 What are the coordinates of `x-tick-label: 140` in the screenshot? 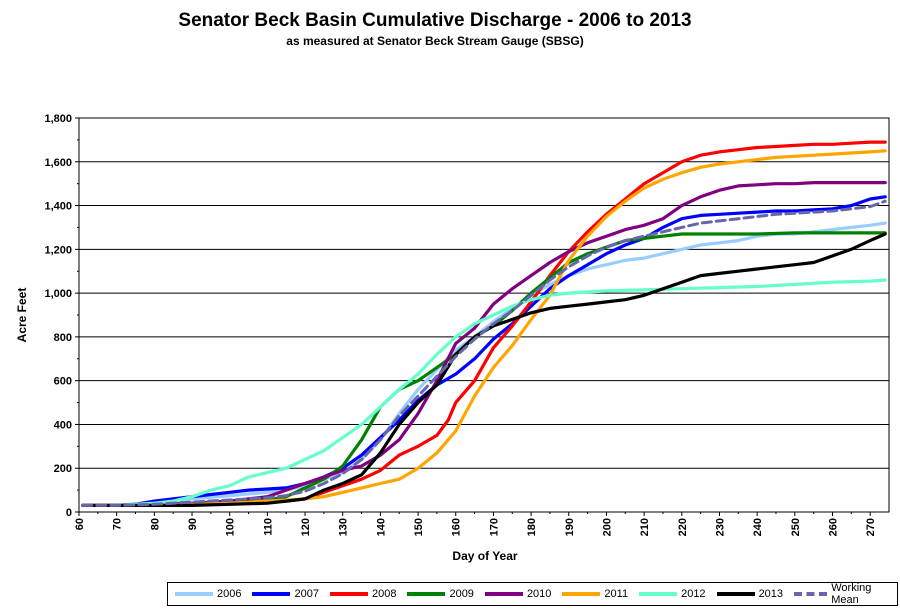 It's located at (381, 527).